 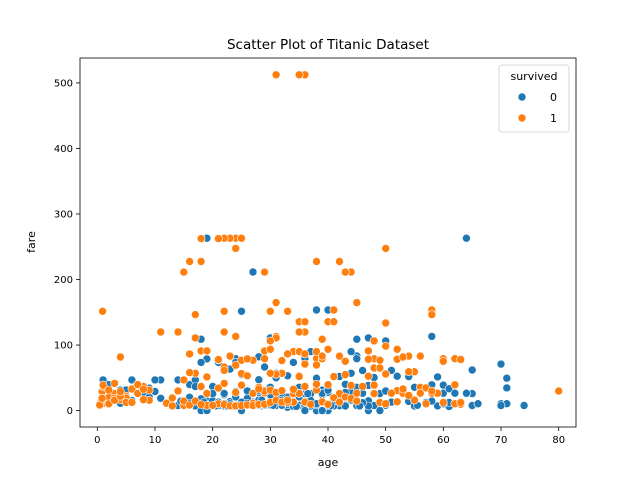 I want to click on x-tick-label-40: 40, so click(x=328, y=440).